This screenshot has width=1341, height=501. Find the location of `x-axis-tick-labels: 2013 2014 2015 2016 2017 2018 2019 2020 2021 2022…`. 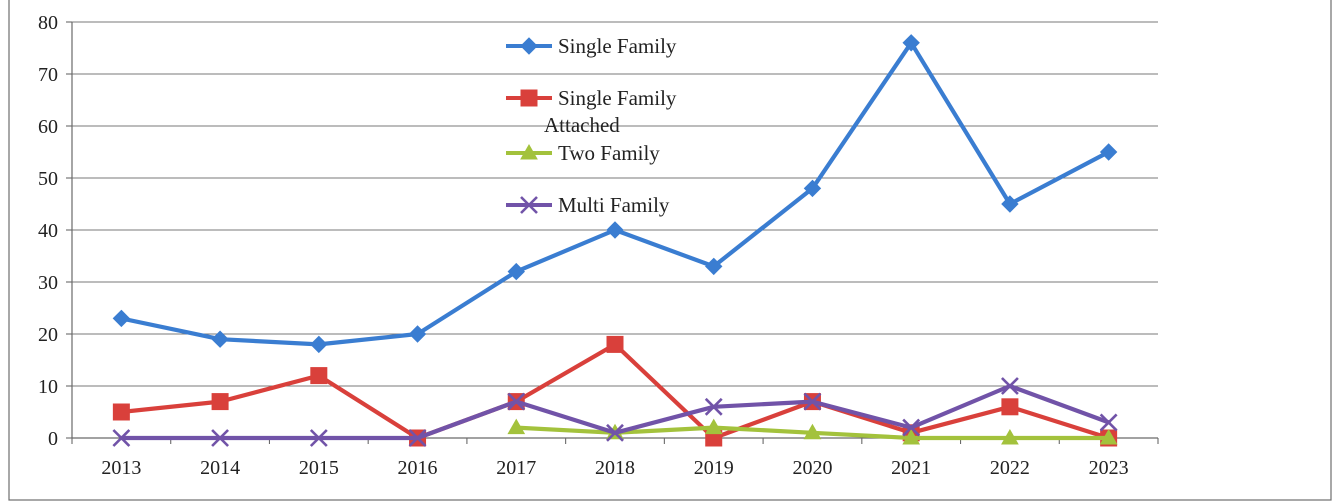

x-axis-tick-labels: 2013 2014 2015 2016 2017 2018 2019 2020 2021 2022… is located at coordinates (614, 468).